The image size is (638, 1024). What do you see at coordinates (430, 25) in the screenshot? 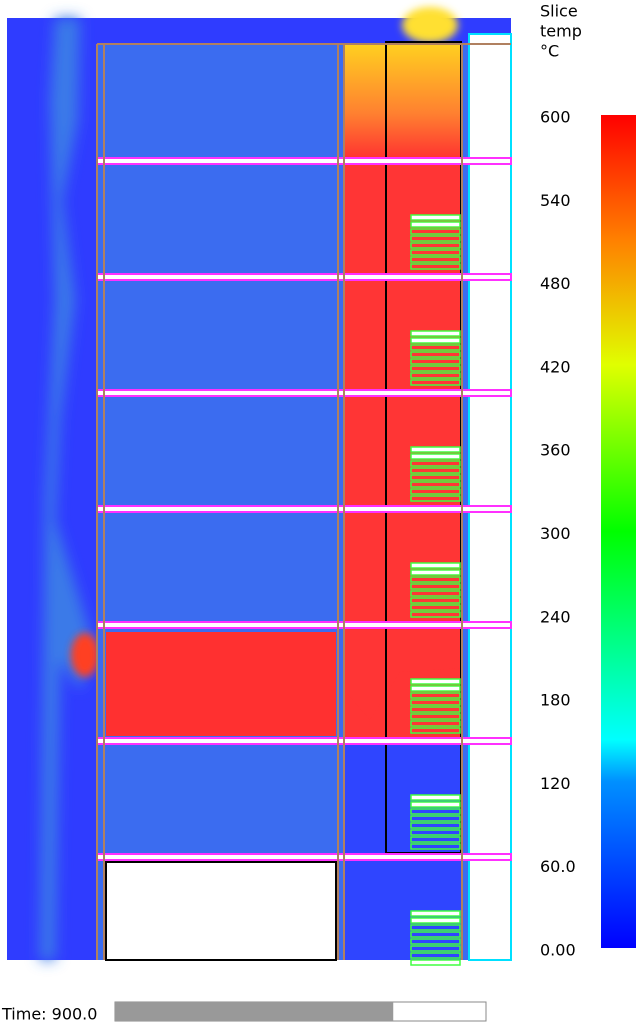
I see `plume-top` at bounding box center [430, 25].